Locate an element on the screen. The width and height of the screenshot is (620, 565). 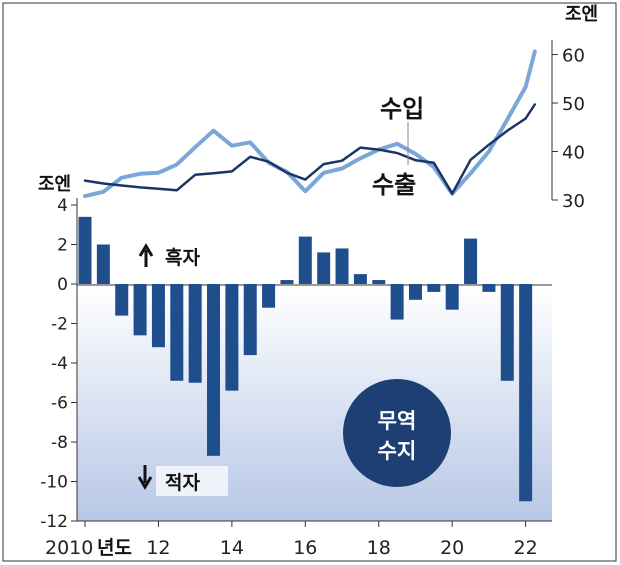
right-y-tick-label: 30 is located at coordinates (573, 201).